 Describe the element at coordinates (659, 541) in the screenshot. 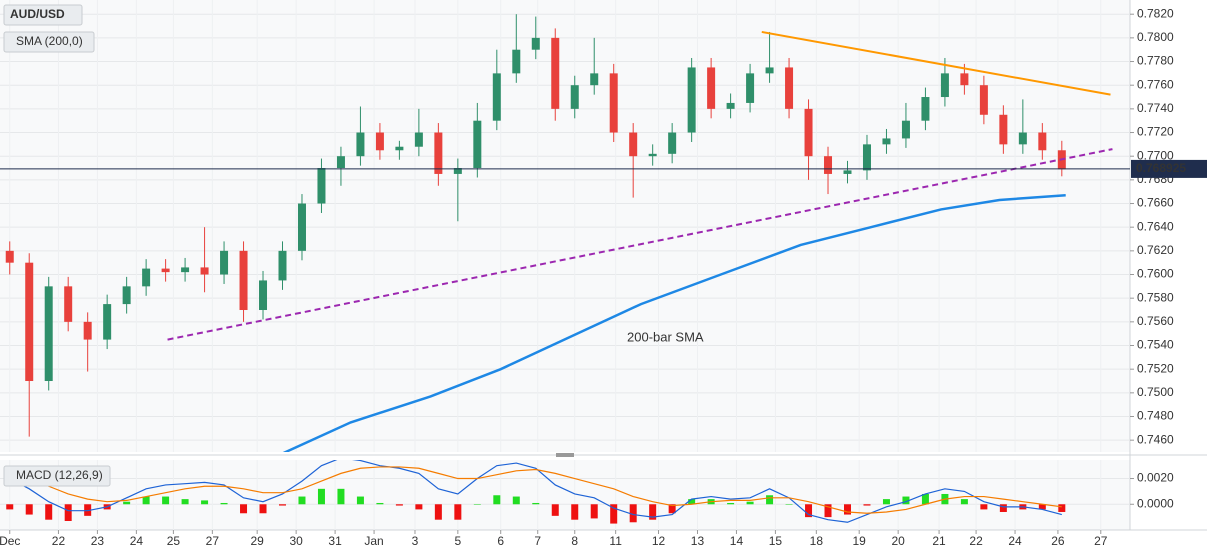

I see `x-tick-label: 12` at that location.